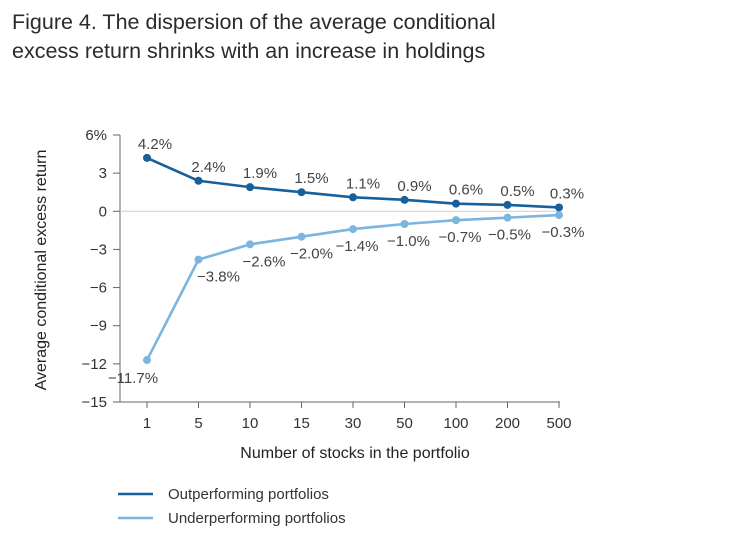 This screenshot has height=539, width=740. I want to click on data-label: −11.7%, so click(133, 378).